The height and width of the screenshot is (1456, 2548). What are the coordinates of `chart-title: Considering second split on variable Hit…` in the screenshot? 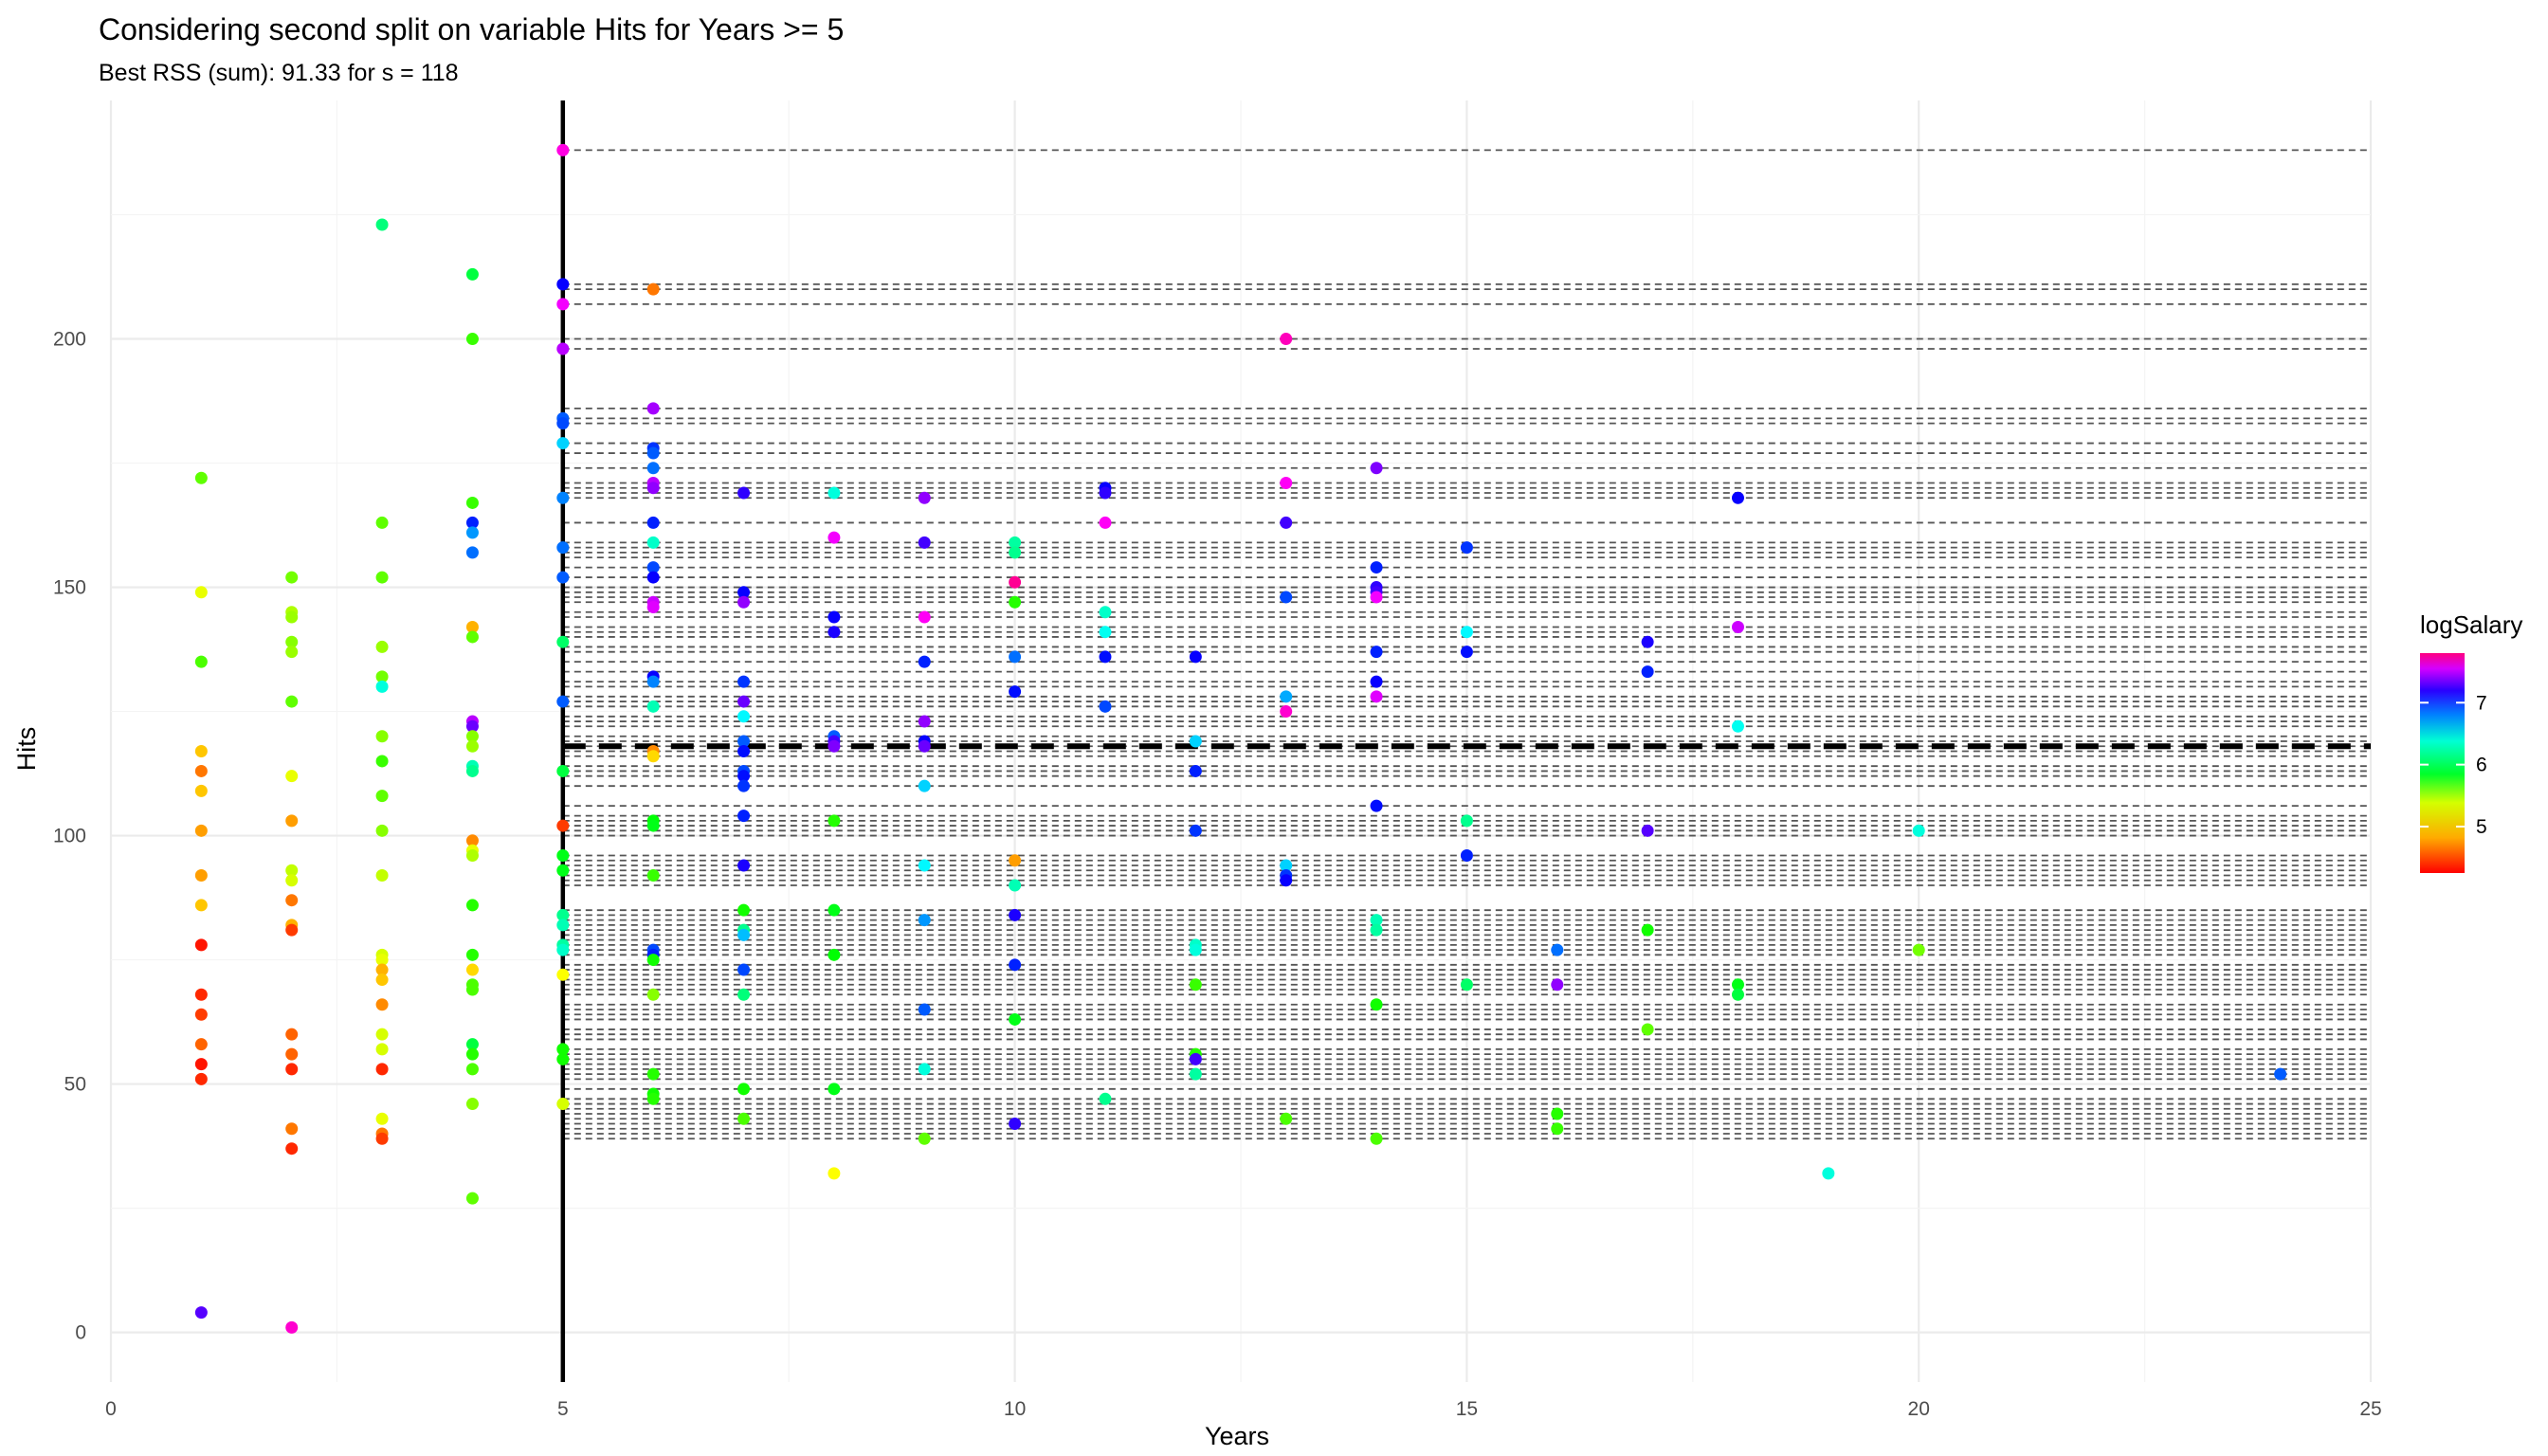 It's located at (471, 29).